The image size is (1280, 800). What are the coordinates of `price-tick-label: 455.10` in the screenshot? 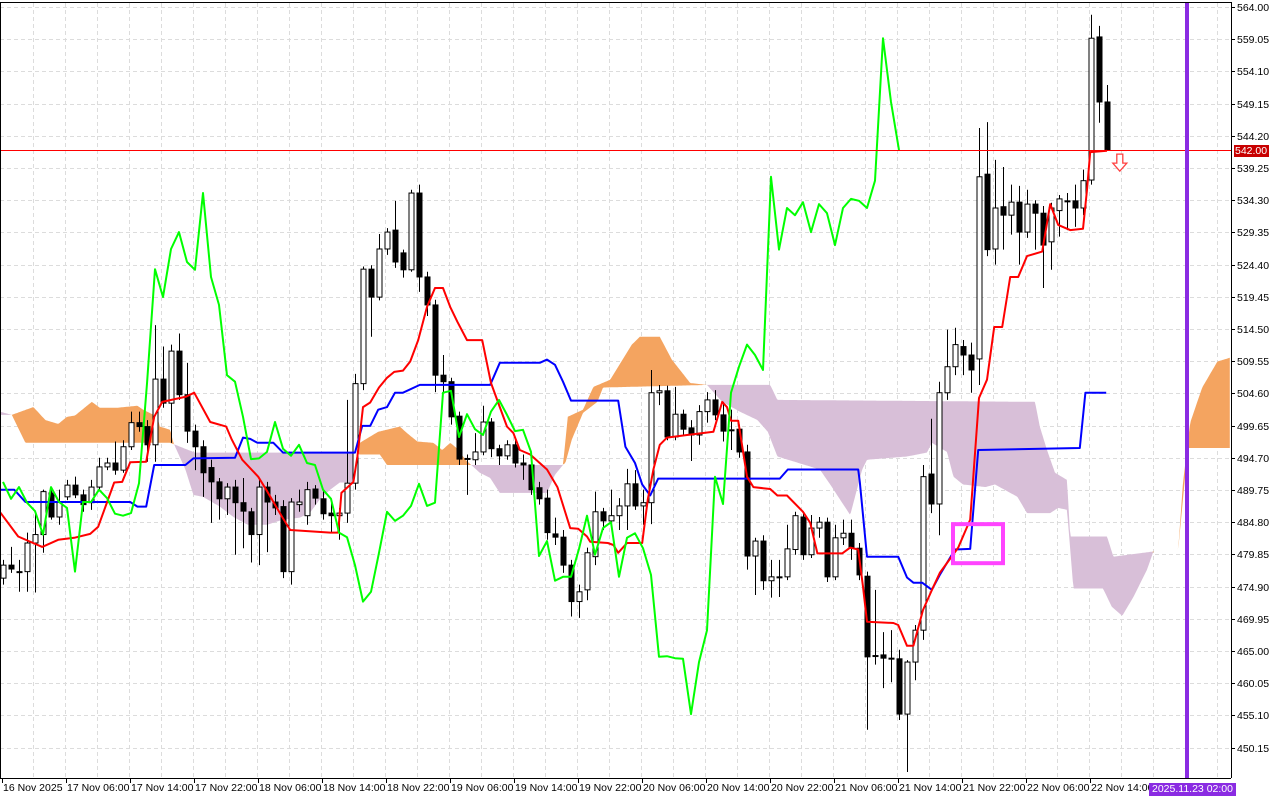 It's located at (1253, 715).